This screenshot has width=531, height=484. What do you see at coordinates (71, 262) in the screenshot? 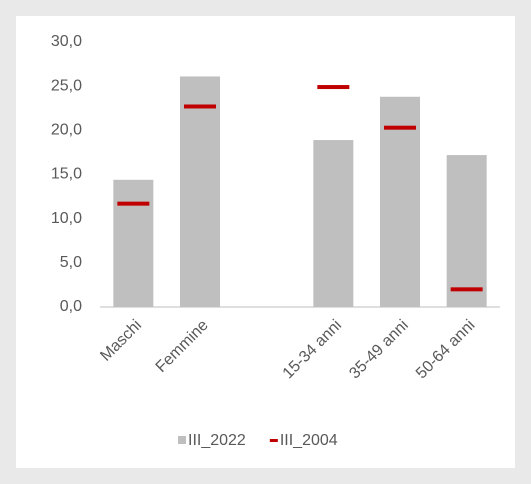
I see `y-tick-label: 5,0` at bounding box center [71, 262].